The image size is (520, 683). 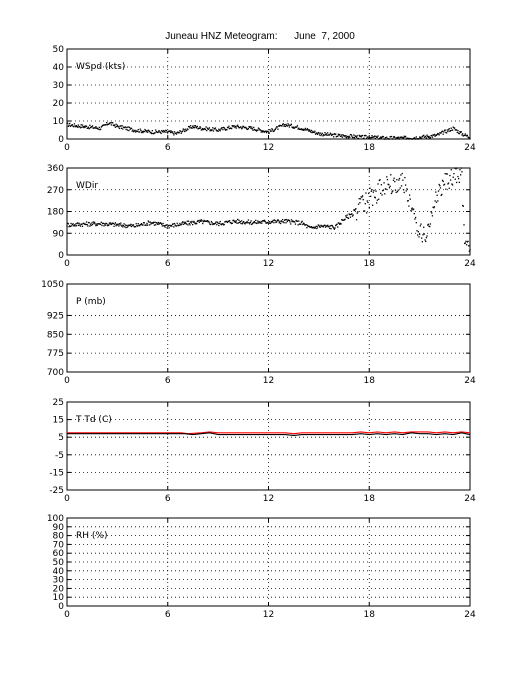 I want to click on y-tick-label: 70, so click(x=59, y=545).